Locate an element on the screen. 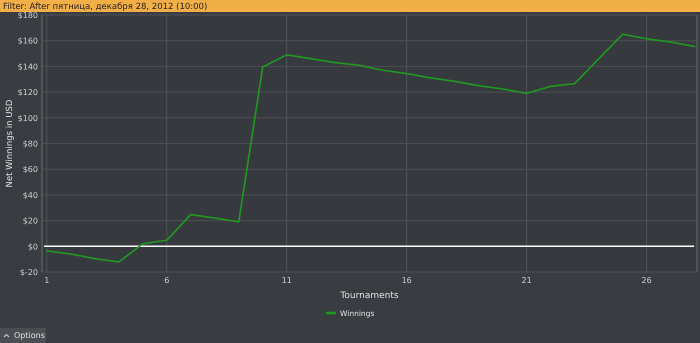 This screenshot has height=343, width=700. y-tick-label: $20 is located at coordinates (30, 221).